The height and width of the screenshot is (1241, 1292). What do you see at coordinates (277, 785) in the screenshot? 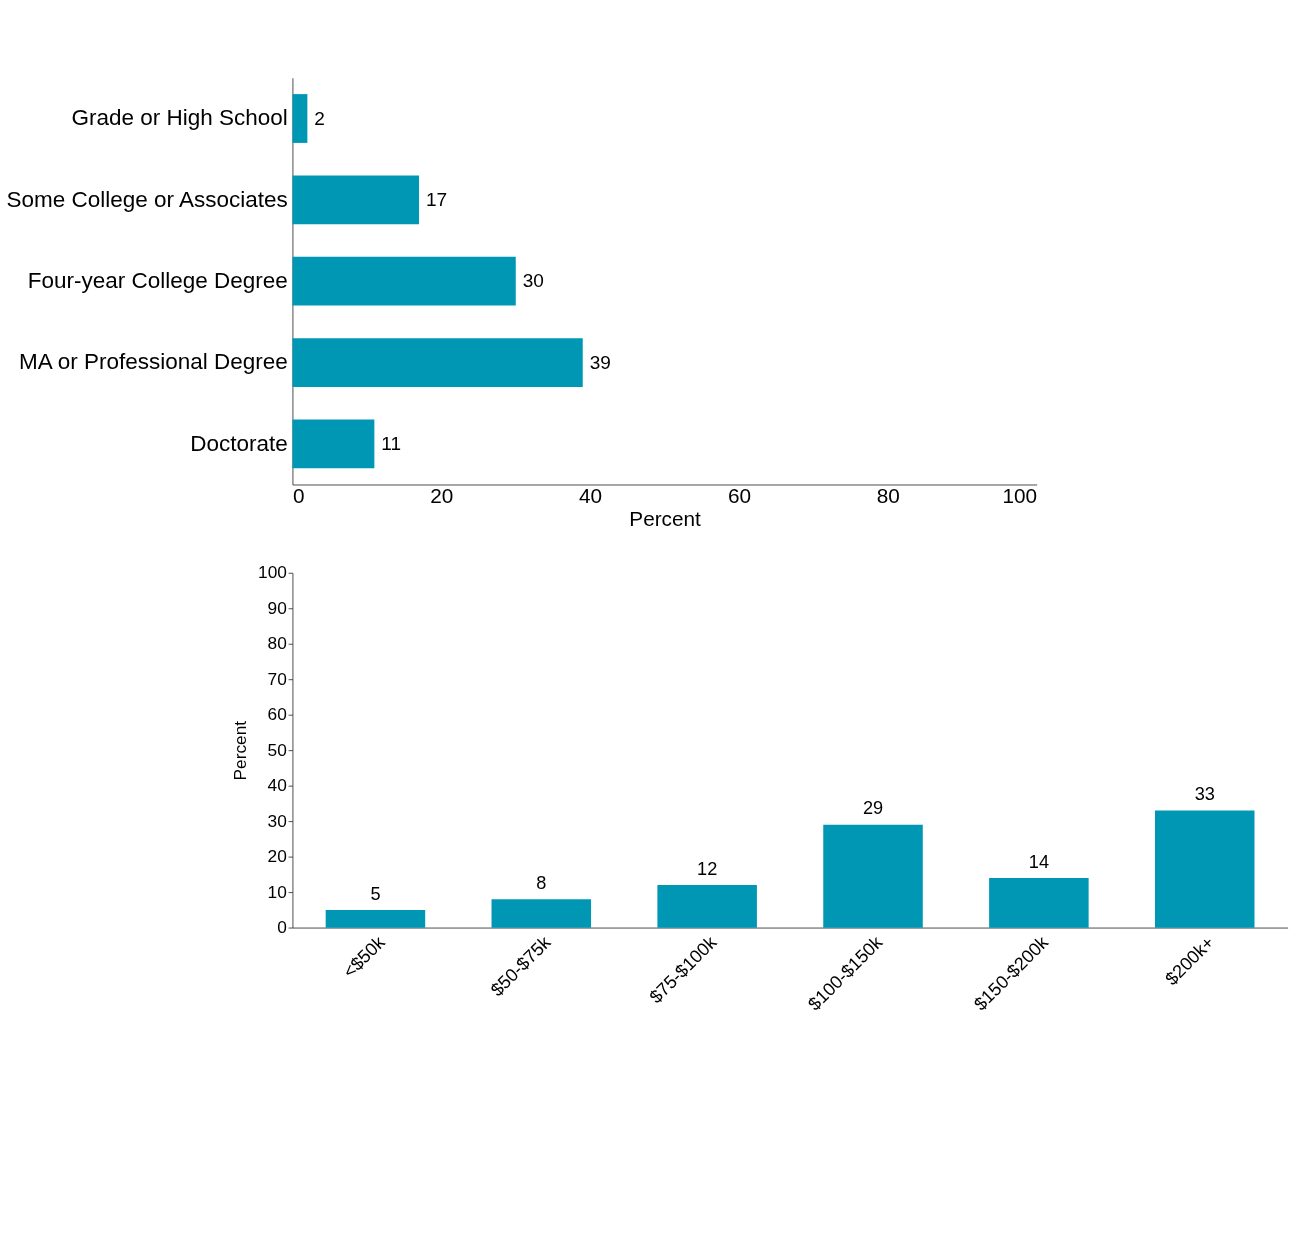
I see `y-tick-label: 40` at bounding box center [277, 785].